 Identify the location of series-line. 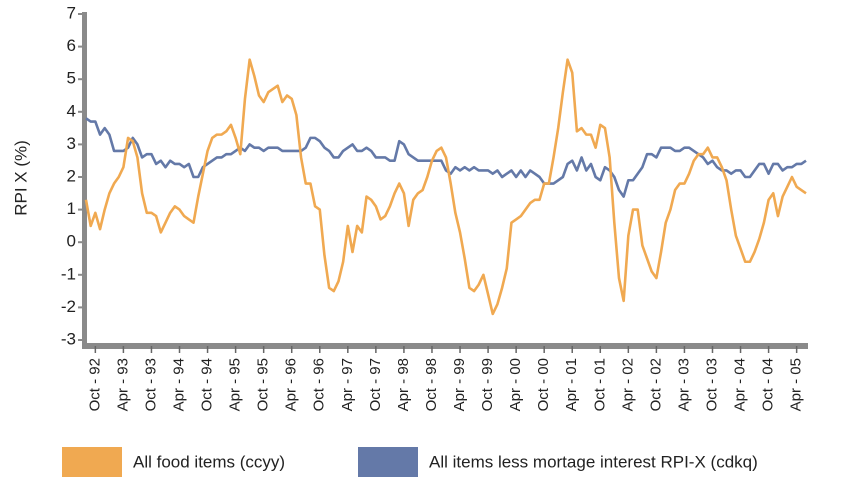
(446, 157).